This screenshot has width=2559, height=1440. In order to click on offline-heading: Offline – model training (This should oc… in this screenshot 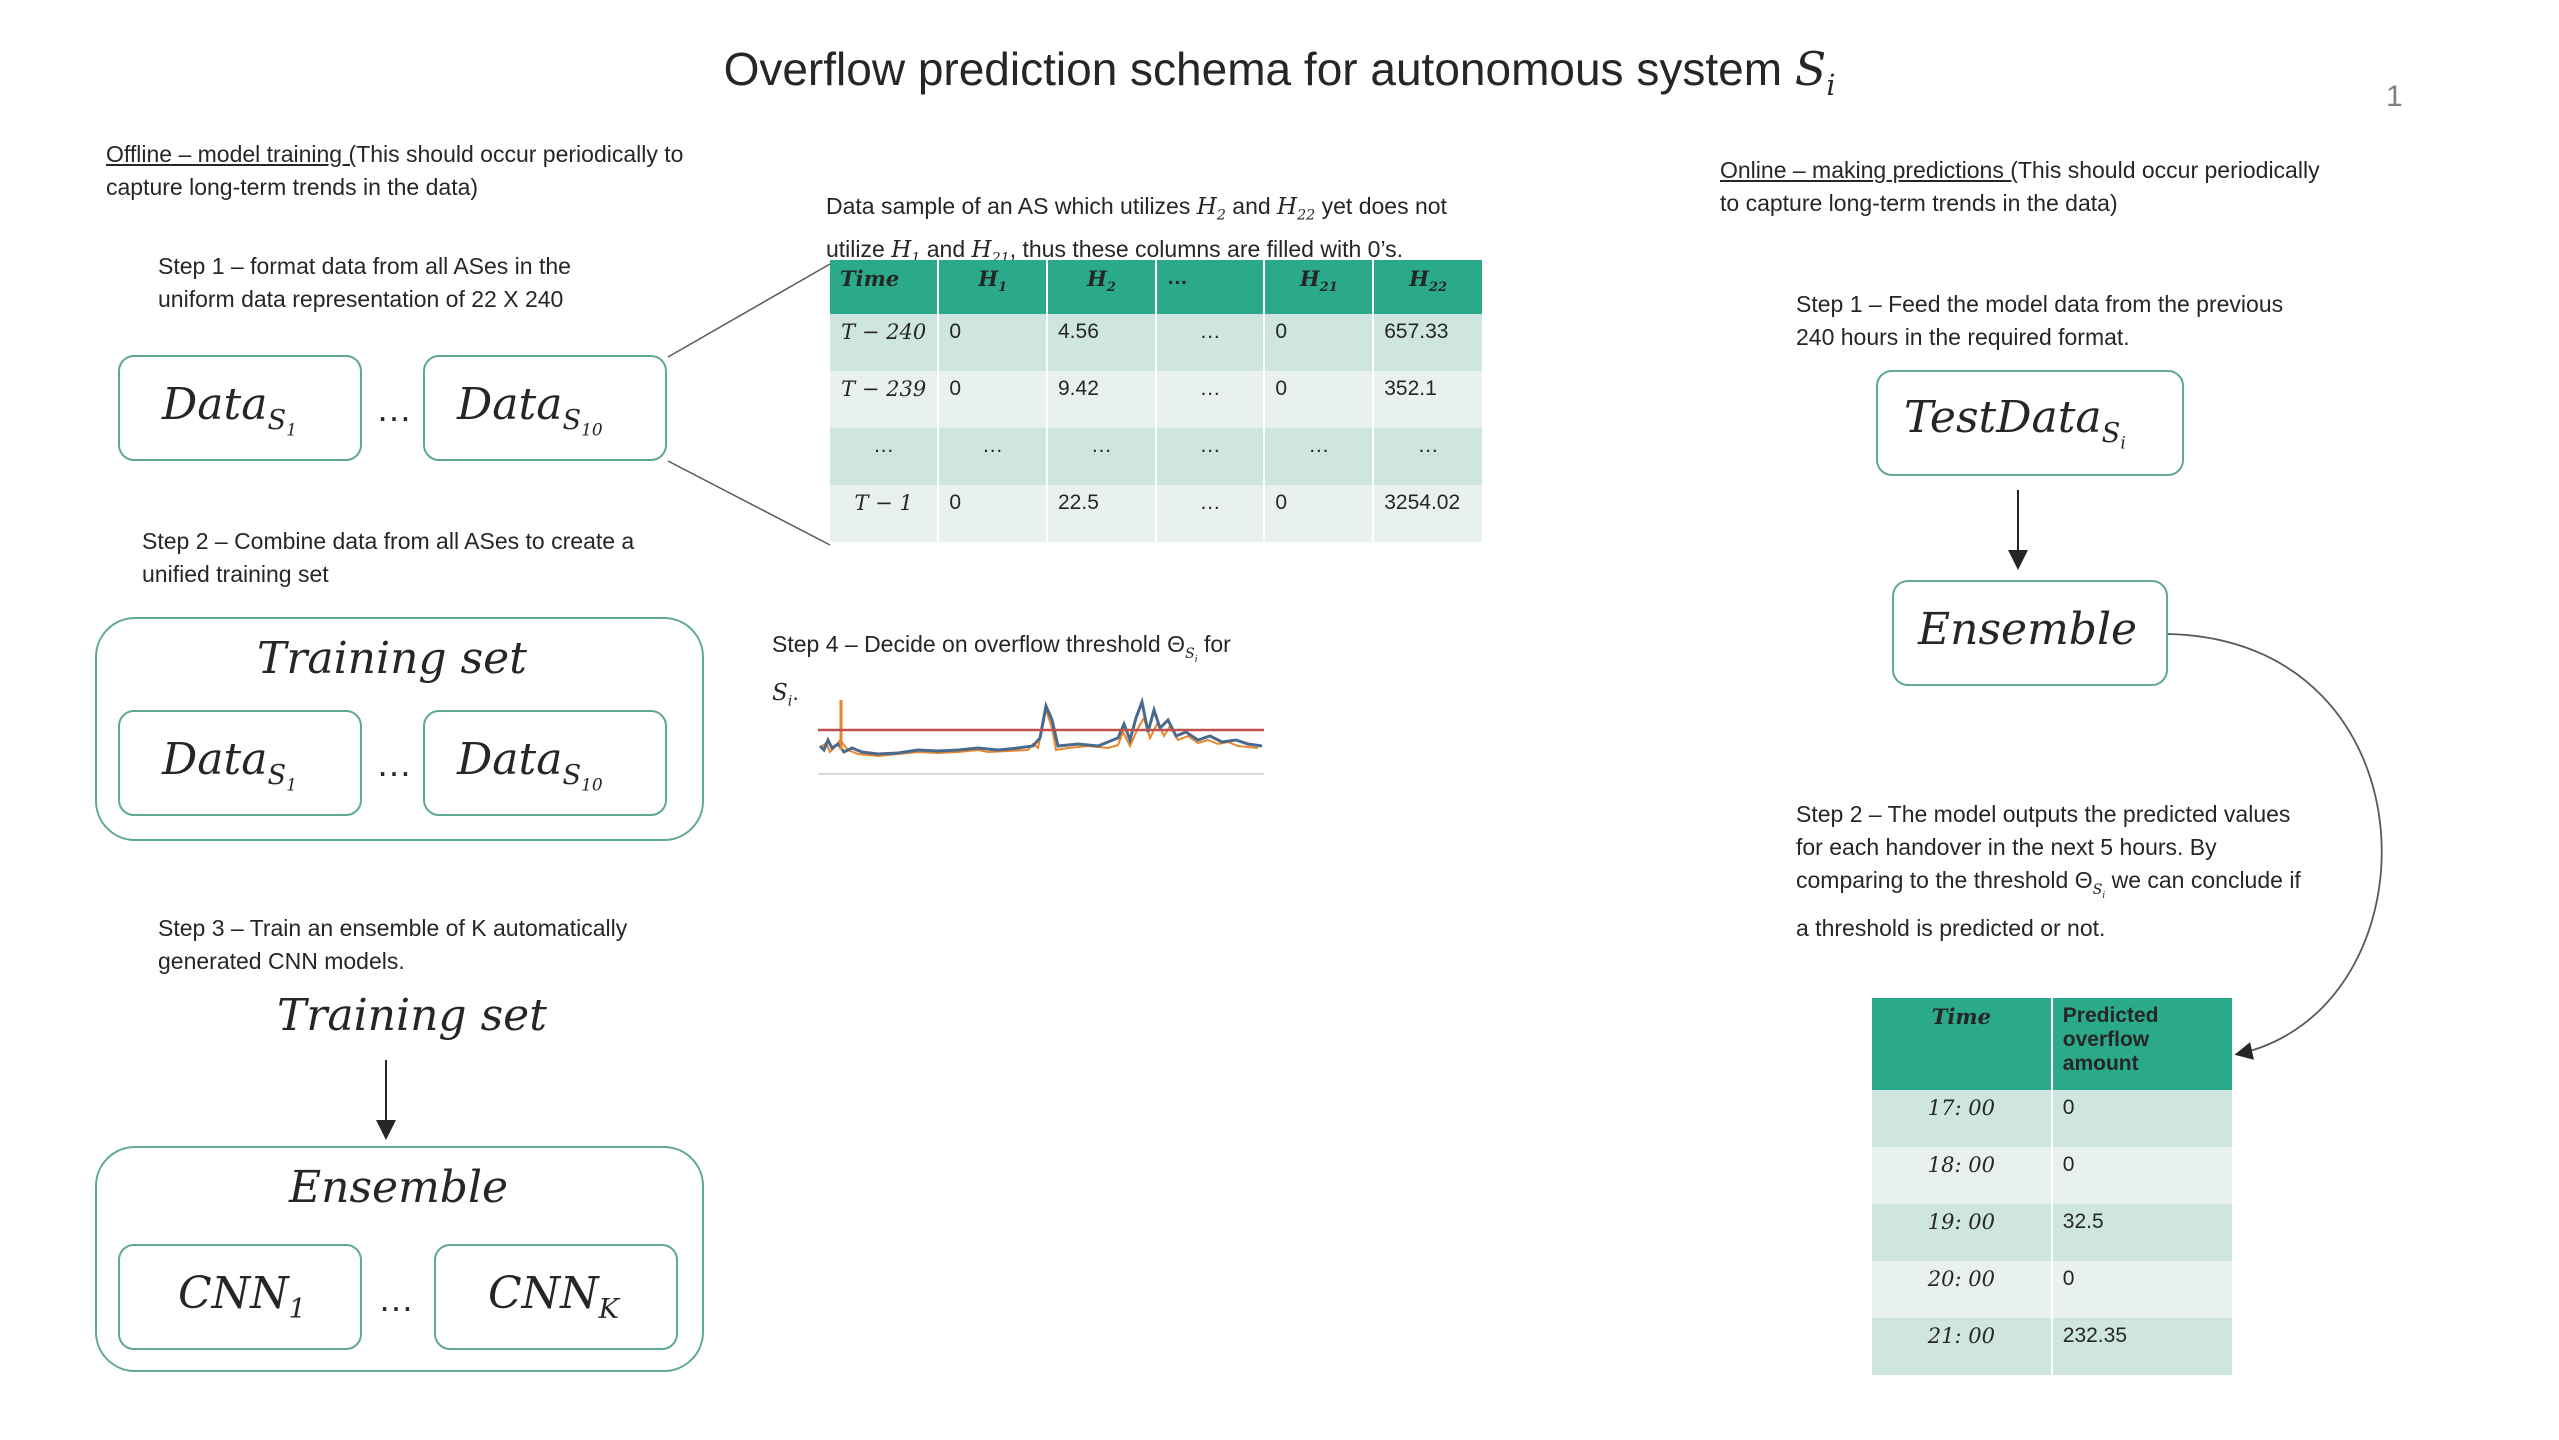, I will do `click(395, 170)`.